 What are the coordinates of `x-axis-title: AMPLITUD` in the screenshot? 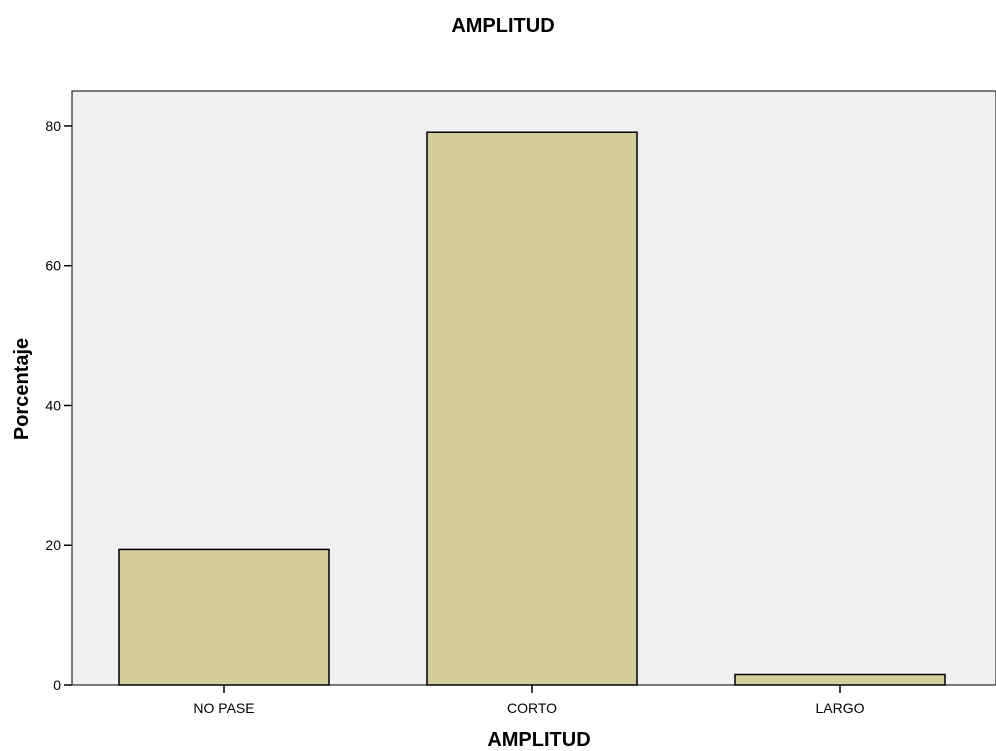 It's located at (538, 740).